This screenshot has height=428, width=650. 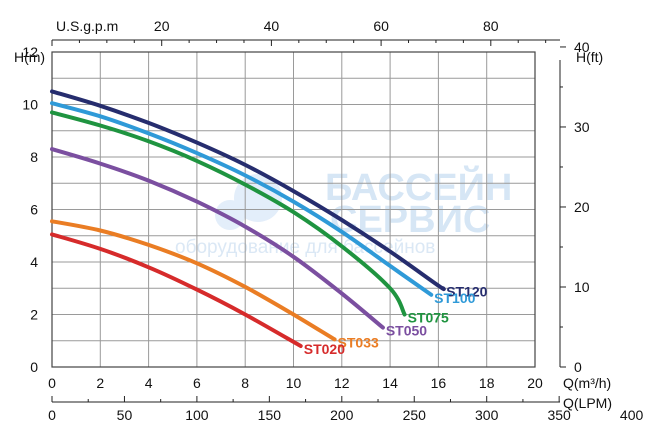 What do you see at coordinates (578, 367) in the screenshot?
I see `y-right-tick-label: 0` at bounding box center [578, 367].